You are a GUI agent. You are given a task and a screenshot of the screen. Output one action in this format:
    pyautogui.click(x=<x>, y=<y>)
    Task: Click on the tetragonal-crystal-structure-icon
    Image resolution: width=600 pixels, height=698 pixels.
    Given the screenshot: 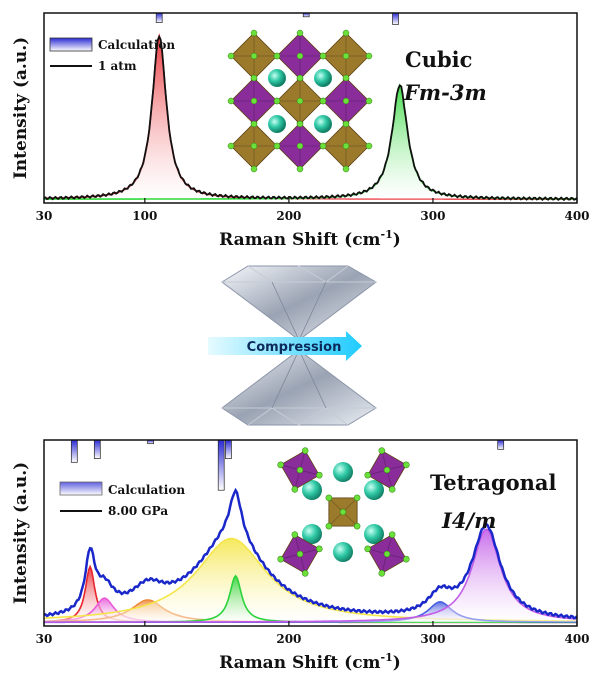 What is the action you would take?
    pyautogui.click(x=343, y=512)
    